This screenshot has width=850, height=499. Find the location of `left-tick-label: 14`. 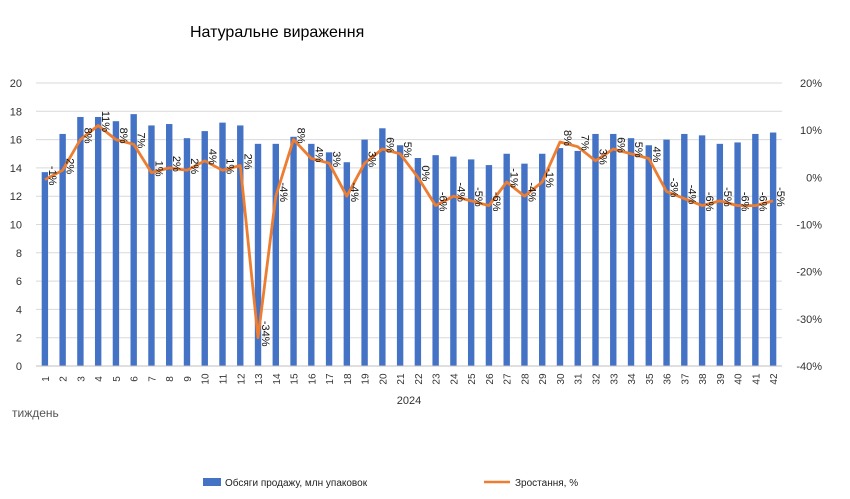

left-tick-label: 14 is located at coordinates (16, 169).